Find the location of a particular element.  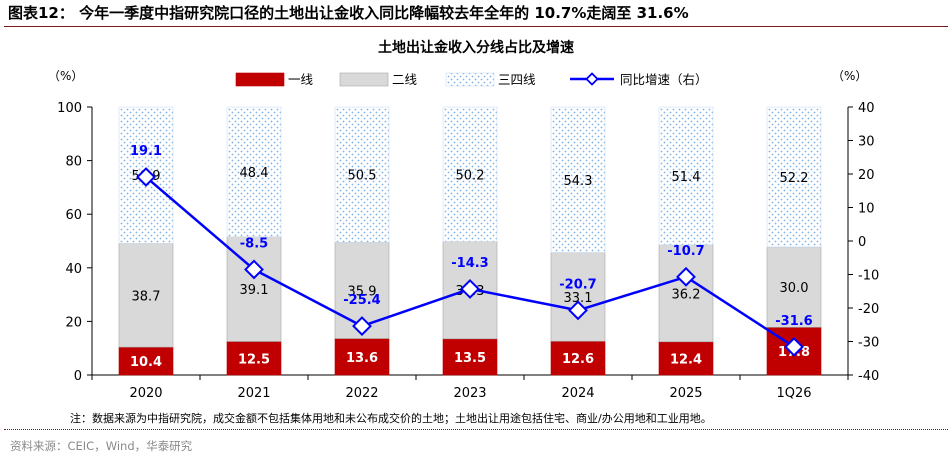

legend-item-growth: 同比增速（右） is located at coordinates (639, 79).